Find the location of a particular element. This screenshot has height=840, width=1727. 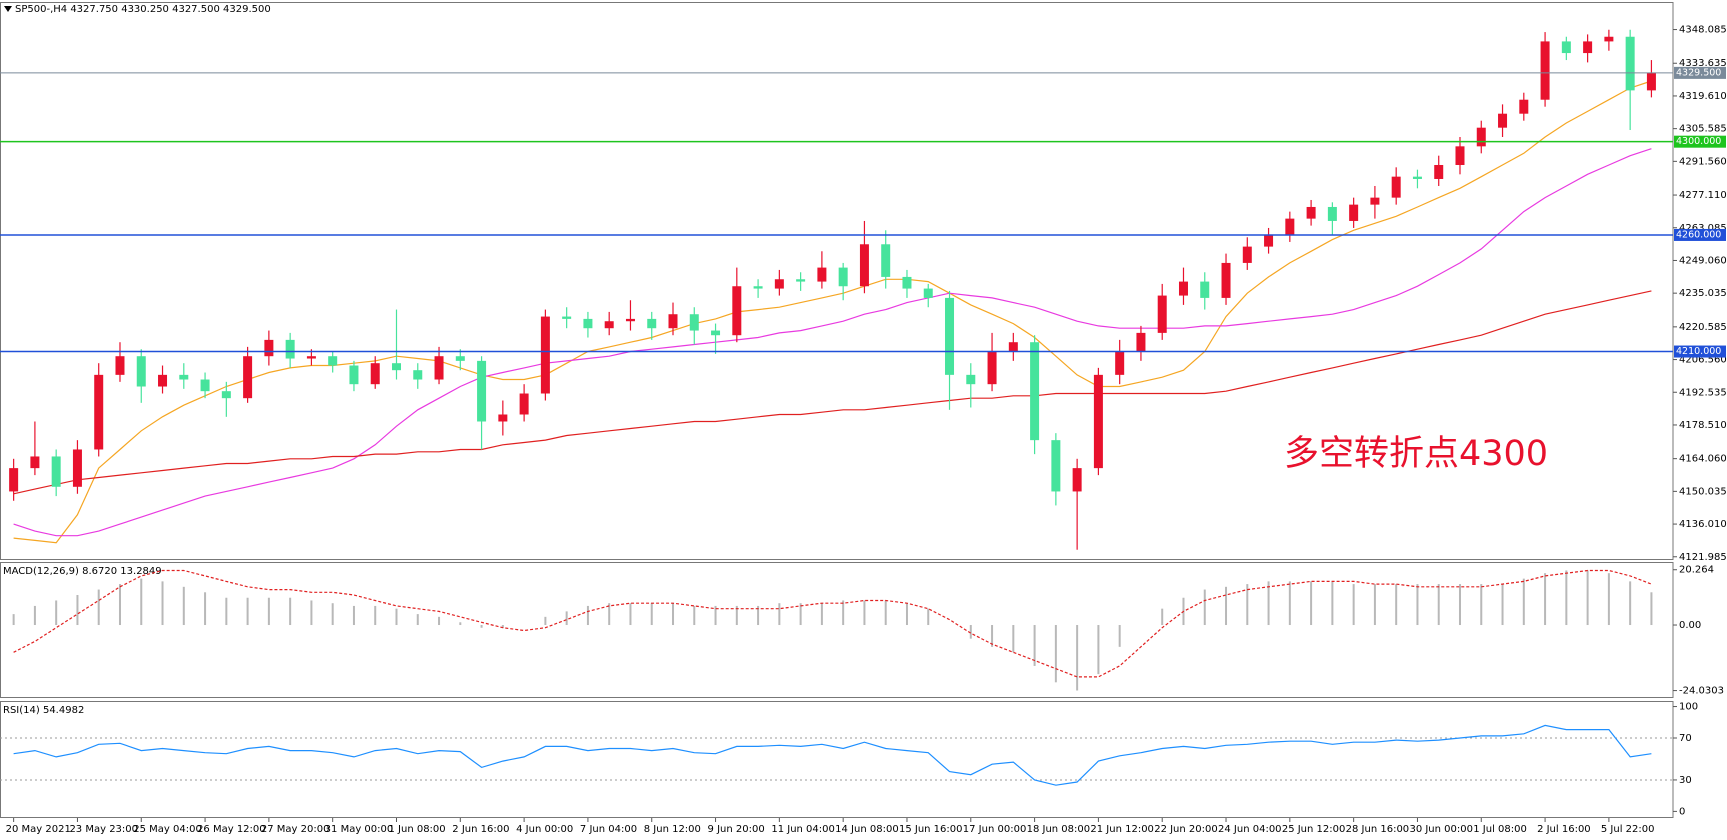

x-tick-label: 27 May 20:00 is located at coordinates (295, 829).